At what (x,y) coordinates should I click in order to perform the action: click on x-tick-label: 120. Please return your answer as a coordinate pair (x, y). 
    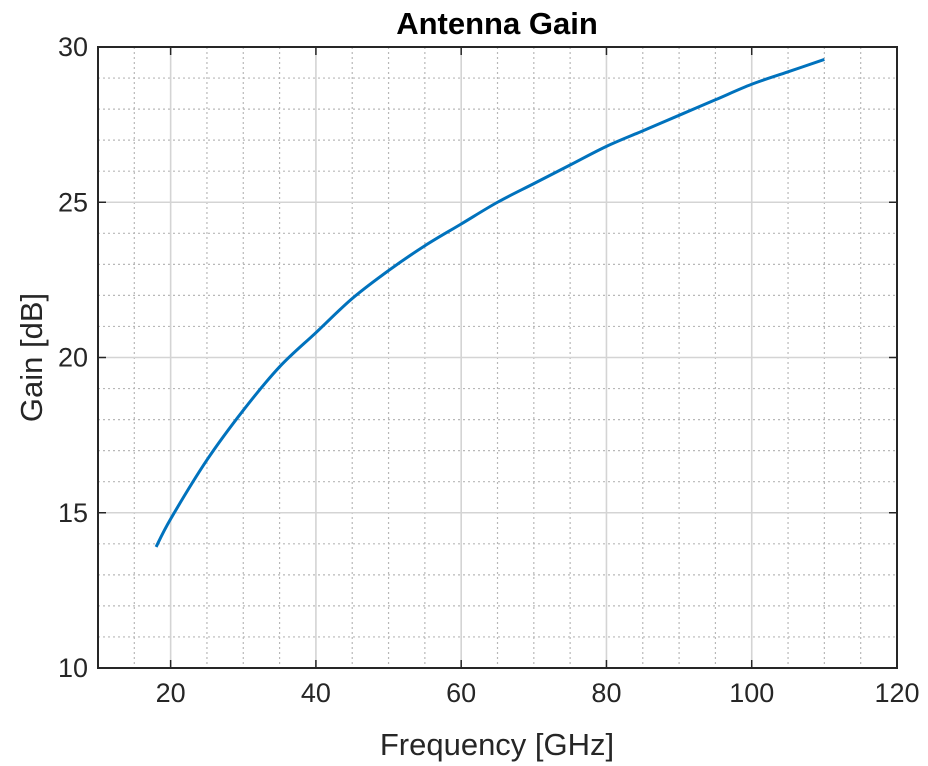
    Looking at the image, I should click on (896, 693).